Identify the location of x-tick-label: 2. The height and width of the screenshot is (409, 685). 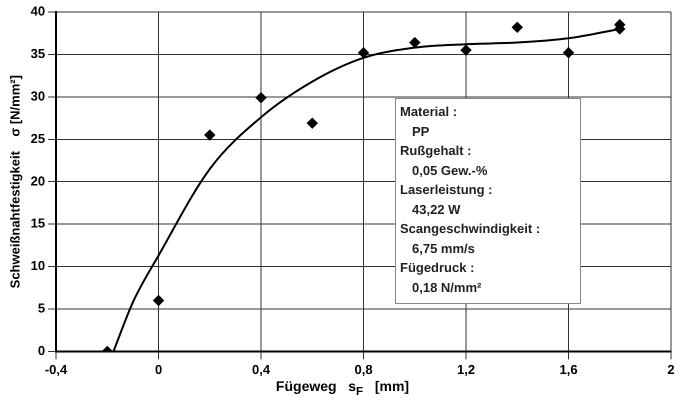
(671, 369).